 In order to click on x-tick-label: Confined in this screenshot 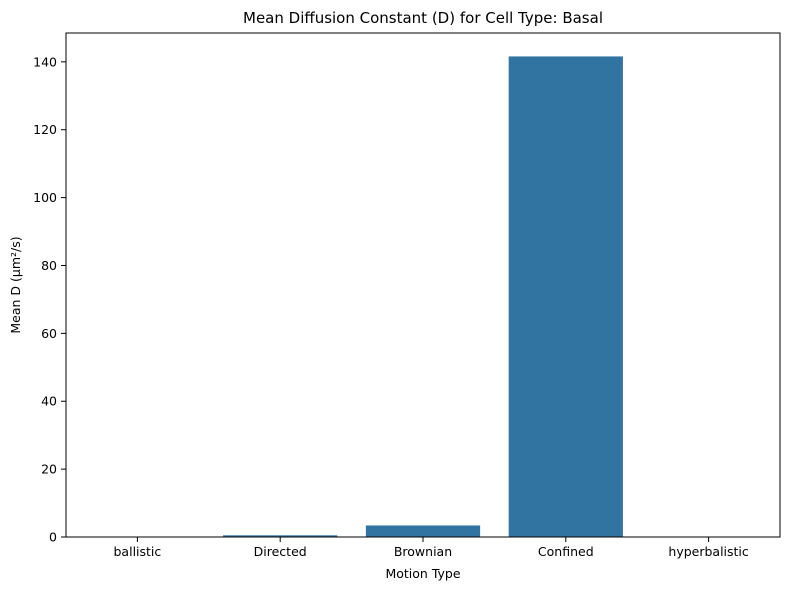, I will do `click(566, 551)`.